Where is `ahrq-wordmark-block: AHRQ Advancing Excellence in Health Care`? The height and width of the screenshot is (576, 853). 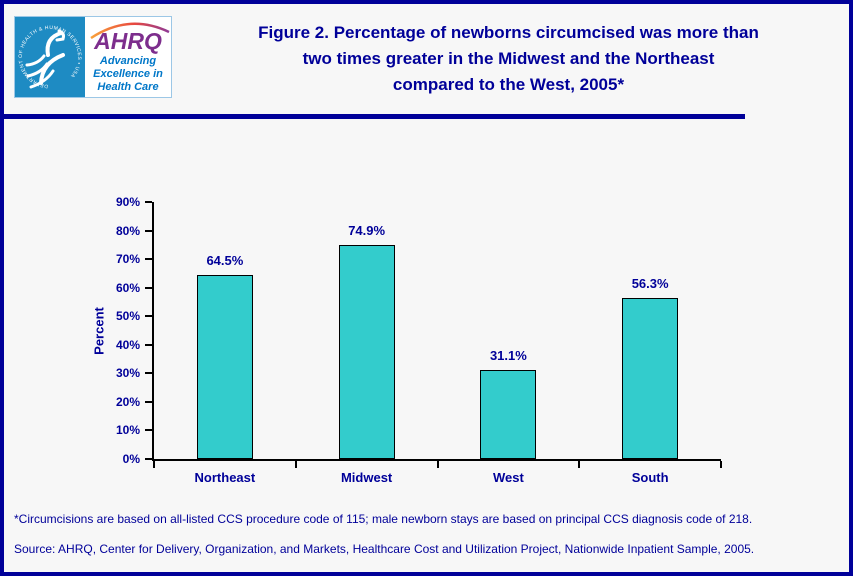 ahrq-wordmark-block: AHRQ Advancing Excellence in Health Care is located at coordinates (128, 57).